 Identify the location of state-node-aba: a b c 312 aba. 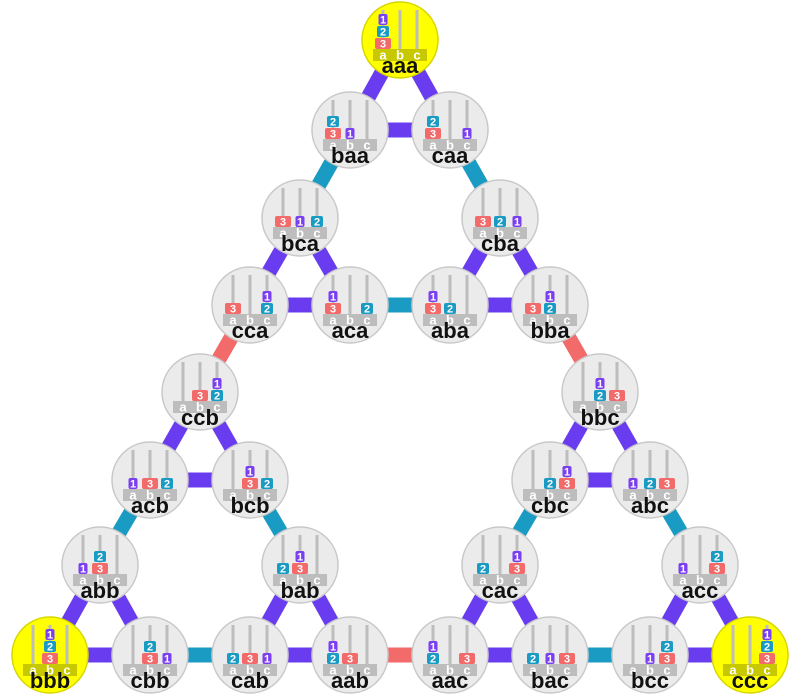
(450, 305).